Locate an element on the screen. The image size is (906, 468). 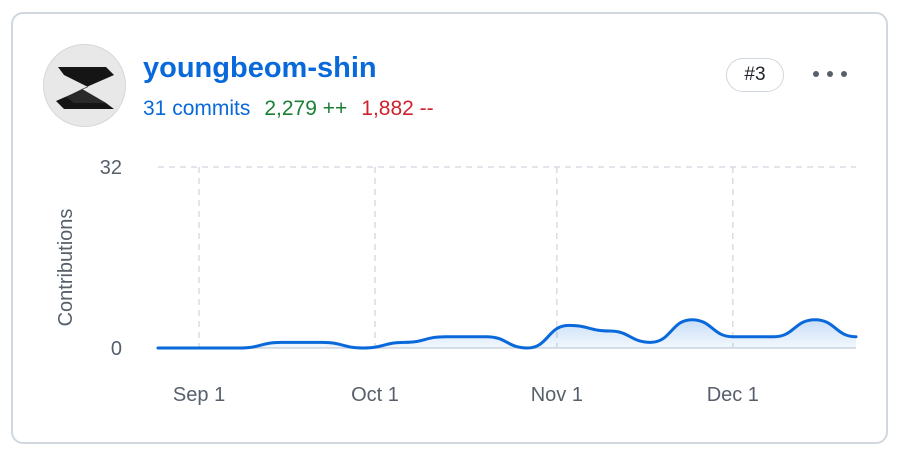
y-tick-label: 0 is located at coordinates (116, 349).